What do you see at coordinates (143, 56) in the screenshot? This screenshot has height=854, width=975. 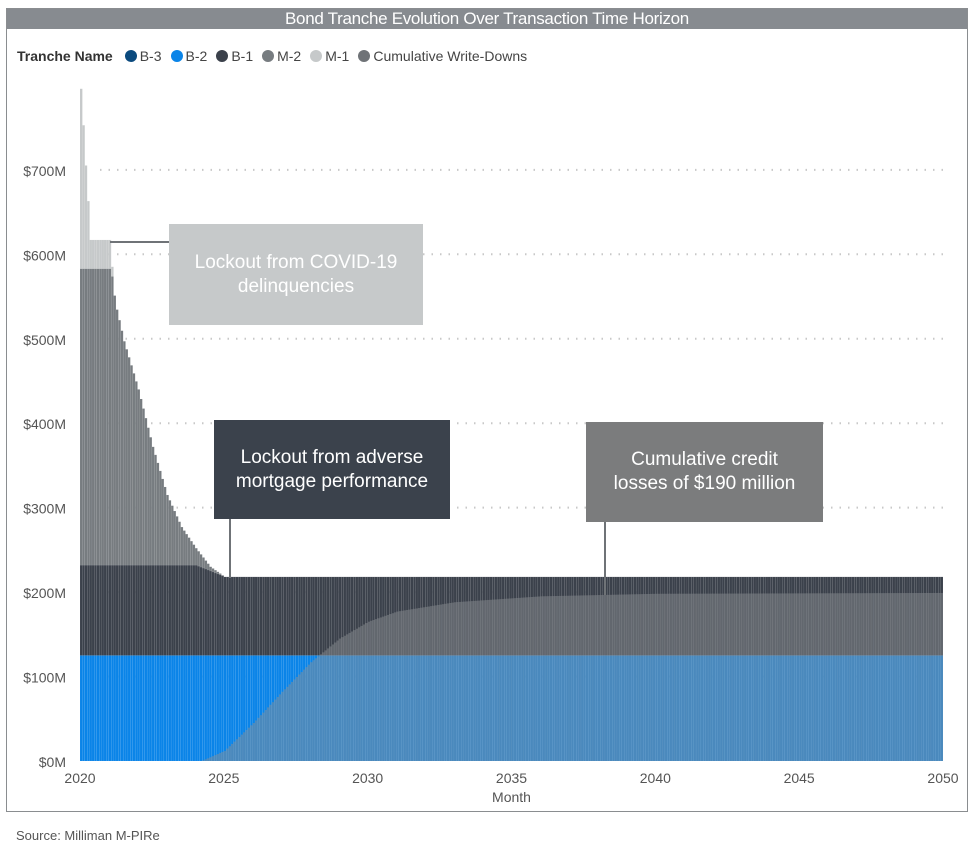 I see `legend-item: B-3` at bounding box center [143, 56].